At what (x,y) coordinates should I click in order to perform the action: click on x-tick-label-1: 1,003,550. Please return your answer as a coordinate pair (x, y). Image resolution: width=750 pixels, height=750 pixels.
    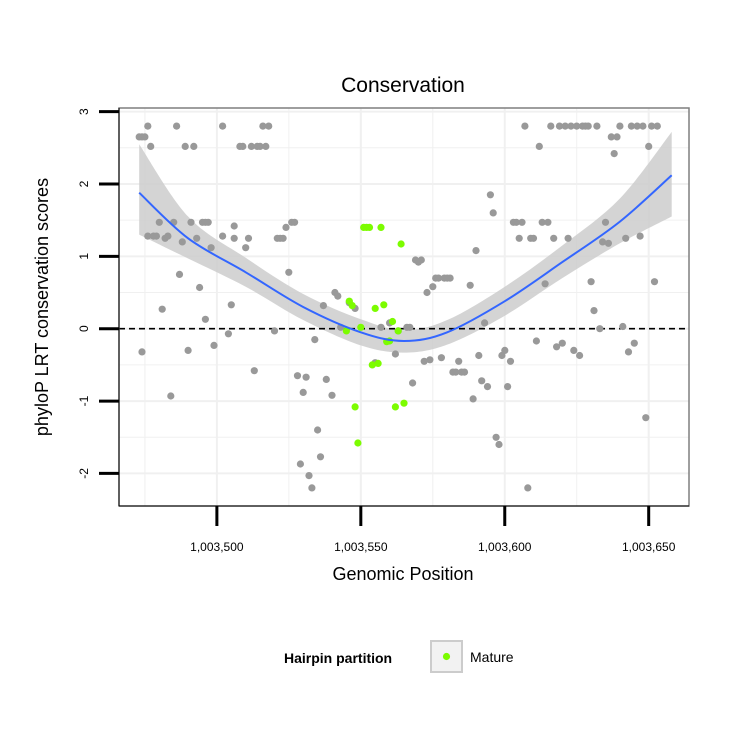
    Looking at the image, I should click on (361, 547).